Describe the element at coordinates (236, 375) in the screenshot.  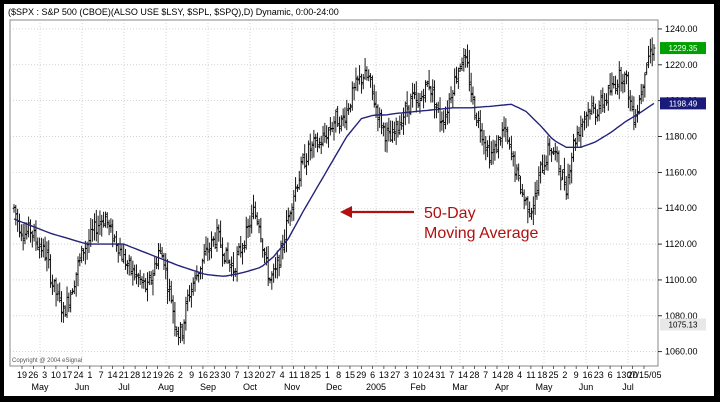
I see `x-date-label: 7` at that location.